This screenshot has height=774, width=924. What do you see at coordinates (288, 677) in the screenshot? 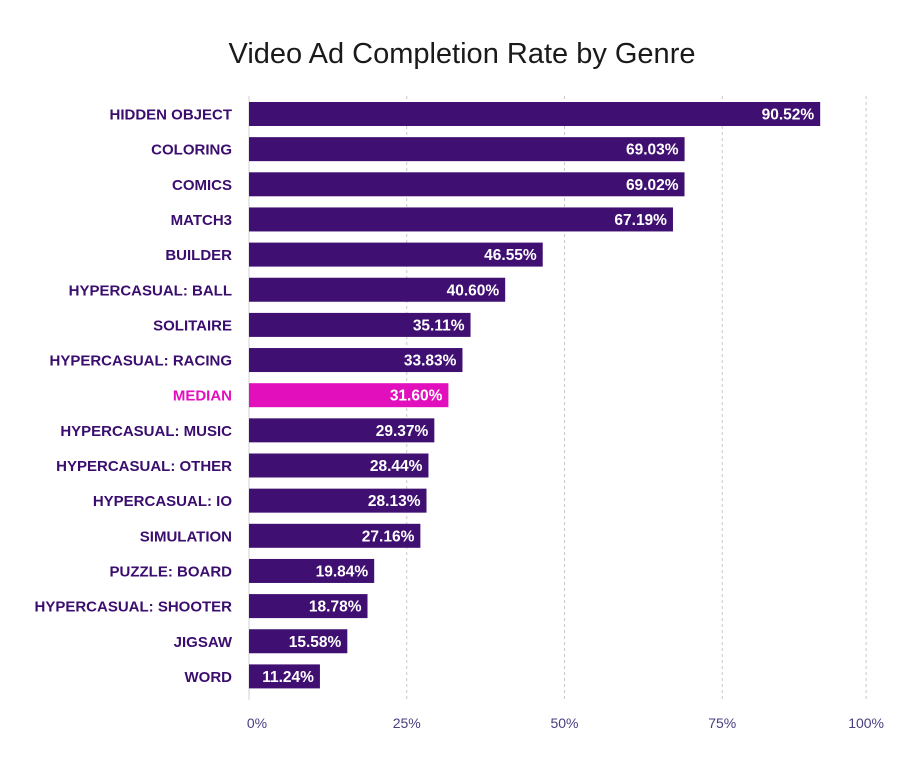
I see `value-label: 11.24%` at bounding box center [288, 677].